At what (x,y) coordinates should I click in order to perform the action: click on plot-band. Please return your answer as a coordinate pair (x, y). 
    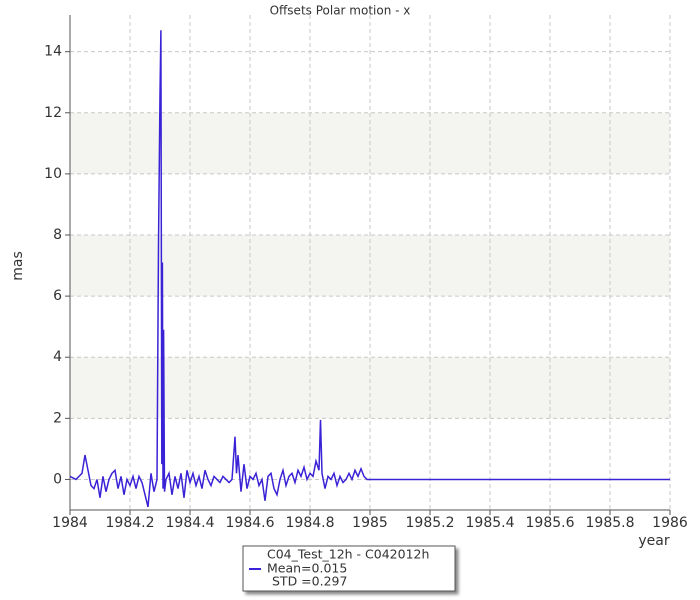
    Looking at the image, I should click on (370, 266).